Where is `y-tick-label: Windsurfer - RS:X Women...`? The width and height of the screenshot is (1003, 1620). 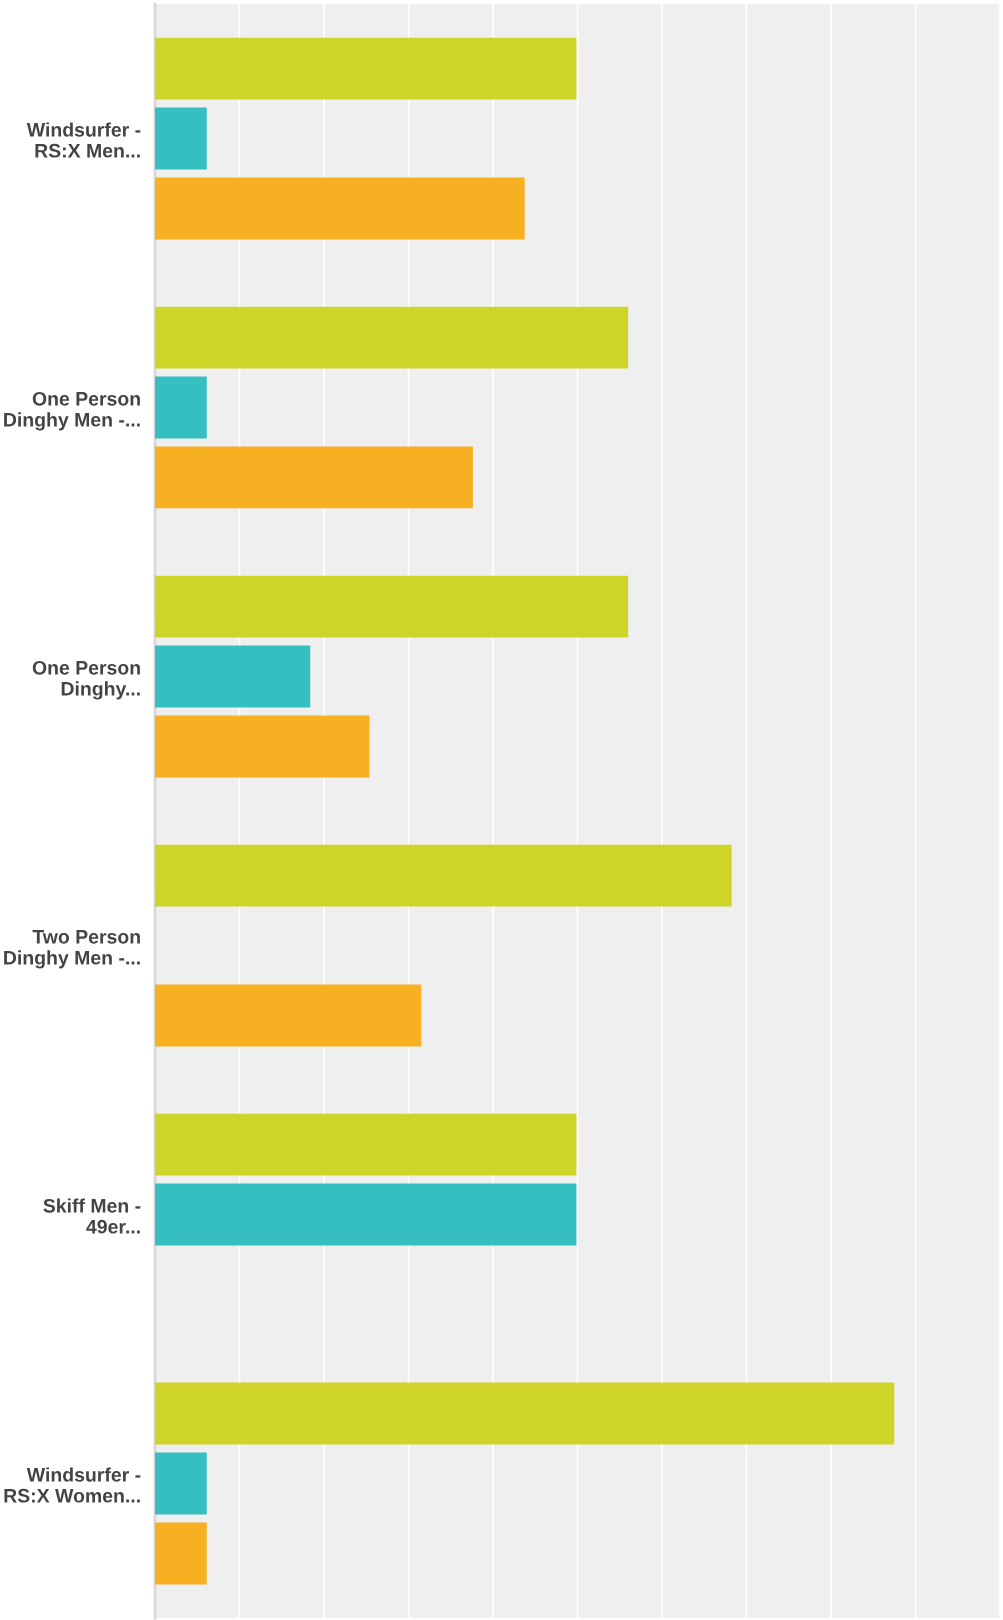
y-tick-label: Windsurfer - RS:X Women... is located at coordinates (72, 1485).